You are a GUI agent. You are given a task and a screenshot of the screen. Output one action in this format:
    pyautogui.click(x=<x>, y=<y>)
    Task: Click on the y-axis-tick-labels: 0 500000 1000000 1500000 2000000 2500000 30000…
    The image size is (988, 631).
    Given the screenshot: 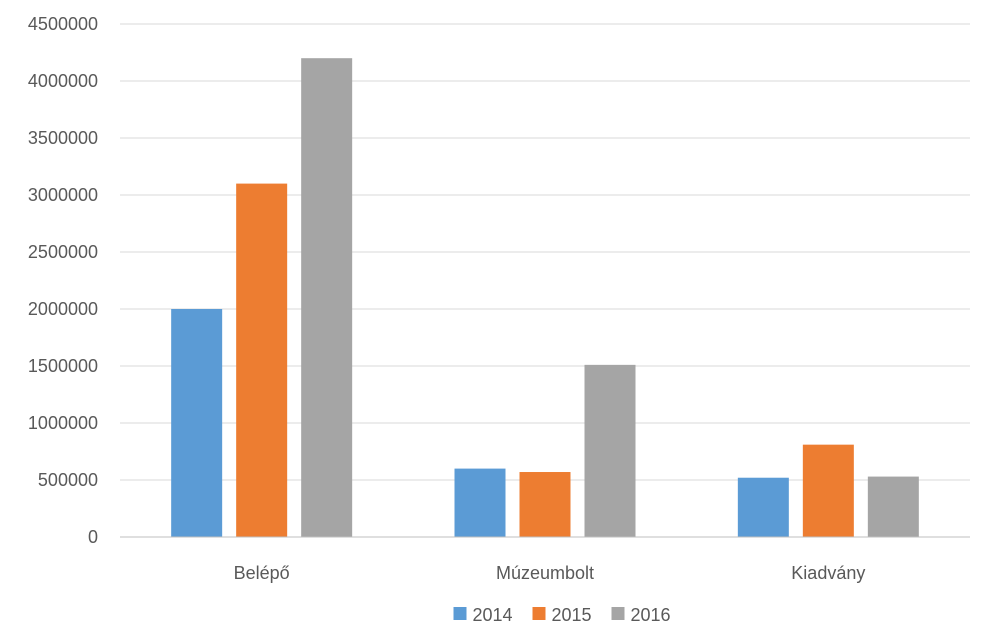 What is the action you would take?
    pyautogui.click(x=63, y=280)
    